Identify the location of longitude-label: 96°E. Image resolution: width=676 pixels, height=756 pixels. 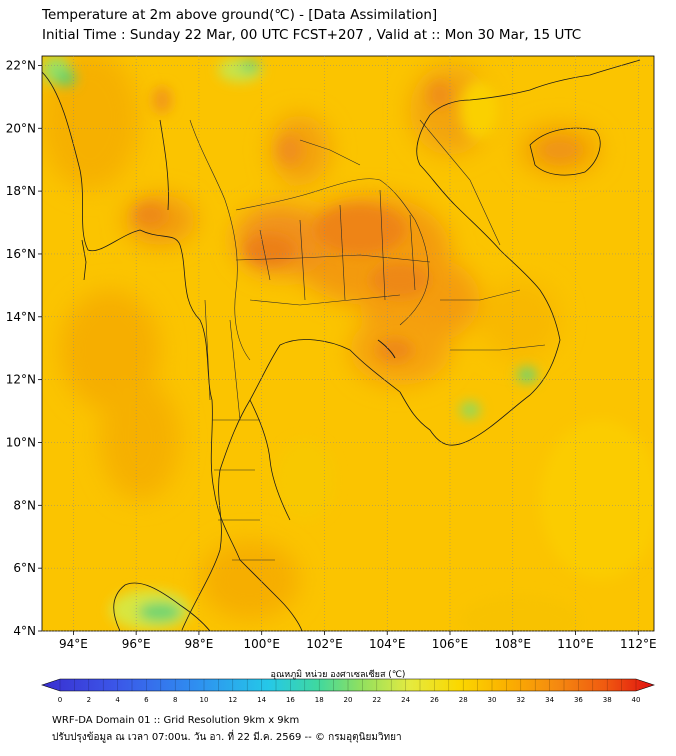
(136, 644).